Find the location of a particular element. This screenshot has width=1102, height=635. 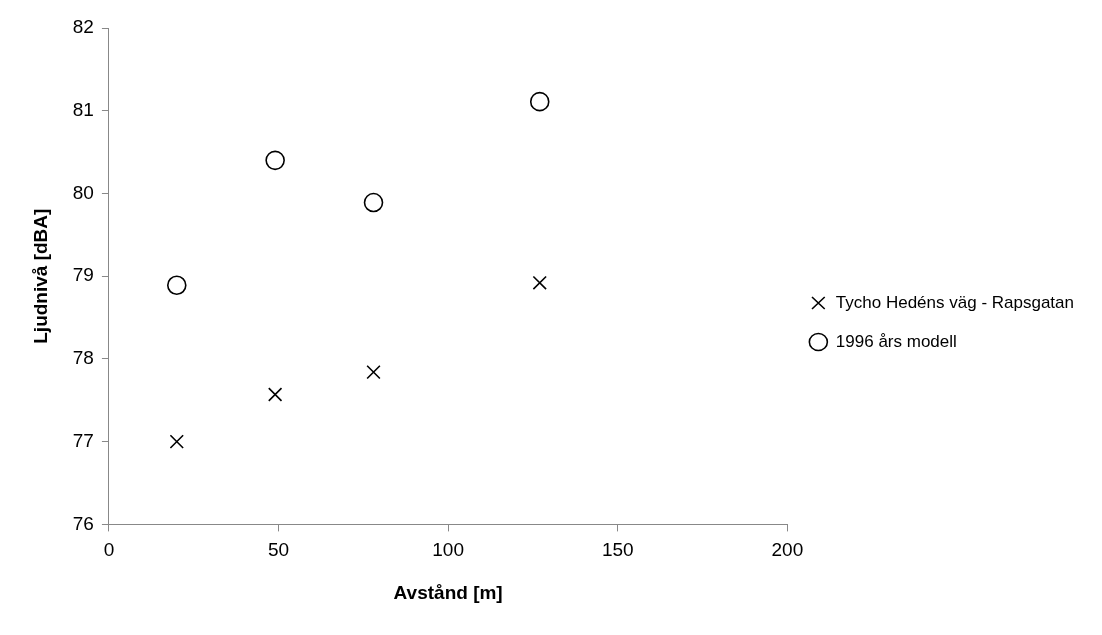

legend-label: 1996 års modell is located at coordinates (896, 341).